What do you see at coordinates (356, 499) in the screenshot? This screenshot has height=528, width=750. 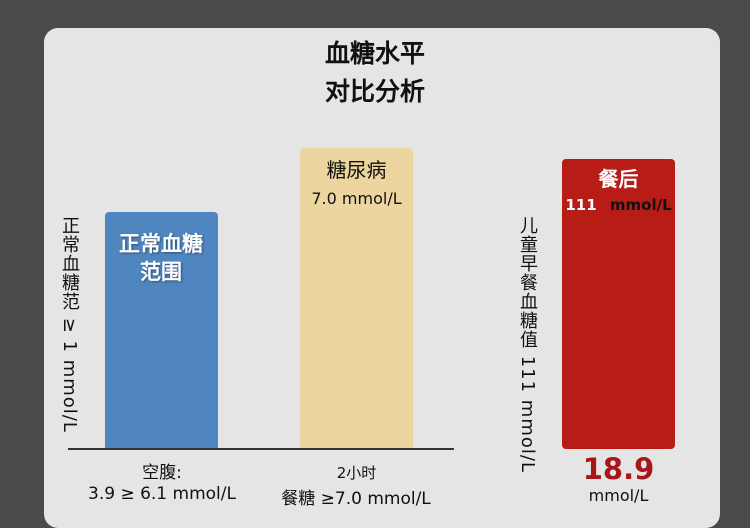 I see `bottom-label-diabetes-2: 餐糖 ≥7.0 mmol/L` at bounding box center [356, 499].